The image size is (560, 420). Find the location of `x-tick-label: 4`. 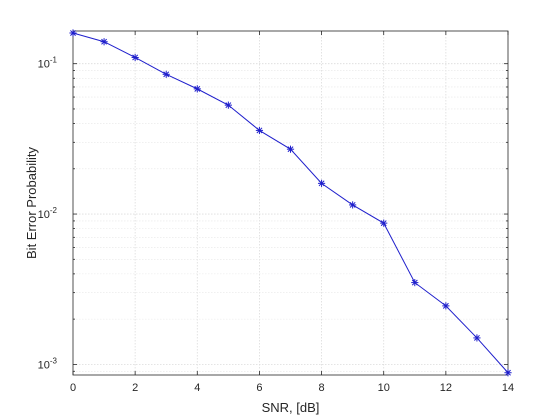

x-tick-label: 4 is located at coordinates (197, 388).